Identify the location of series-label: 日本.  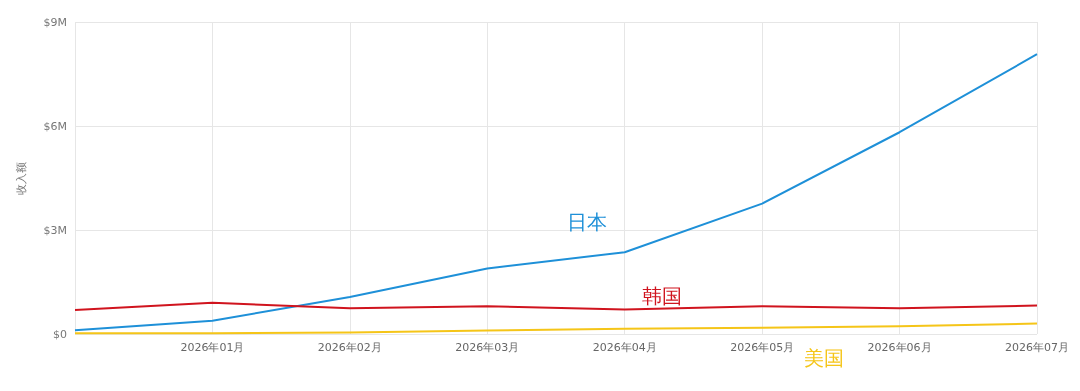
(586, 222).